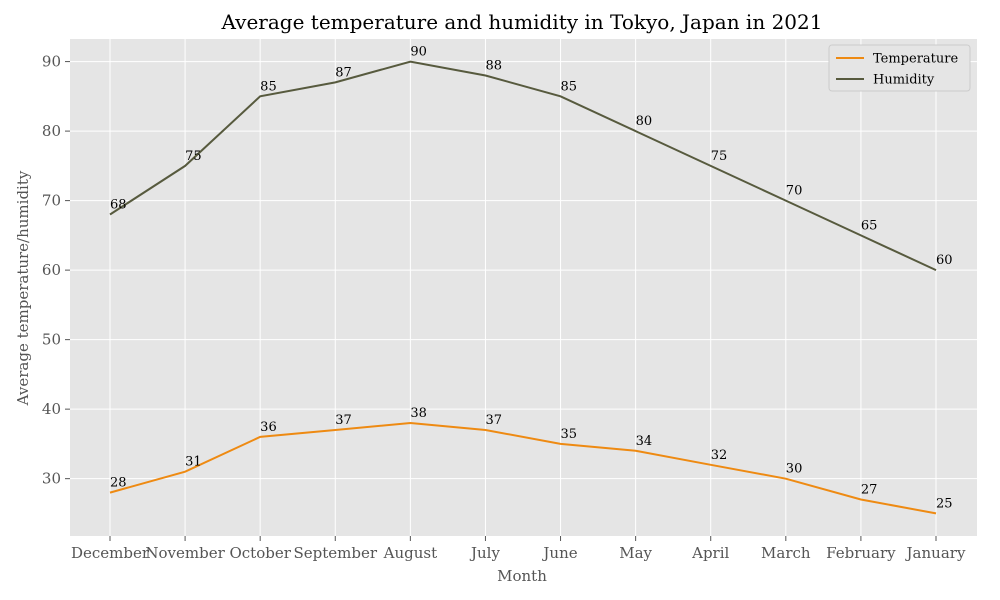  Describe the element at coordinates (786, 553) in the screenshot. I see `x-tick-label: March` at that location.